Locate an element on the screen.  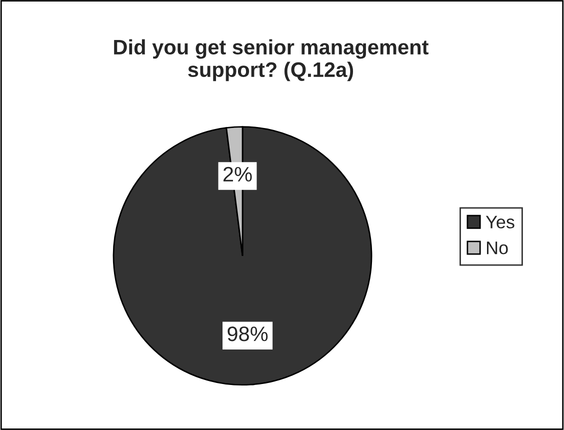
data-label: 2% is located at coordinates (237, 174).